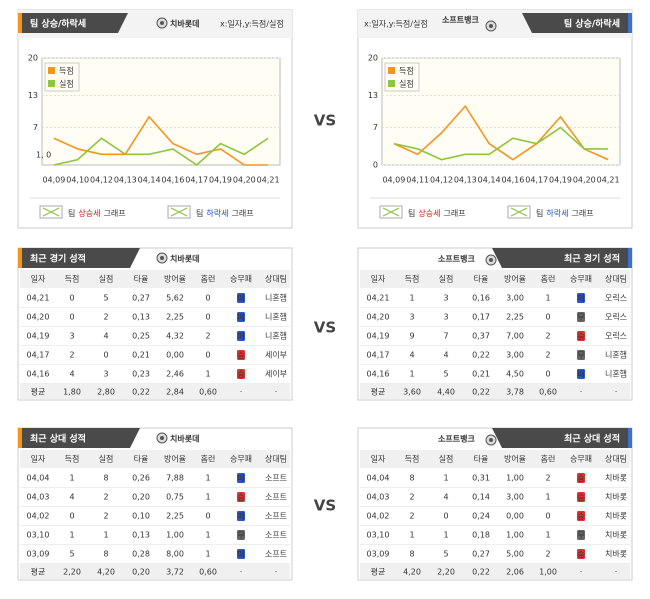 This screenshot has width=650, height=599. Describe the element at coordinates (429, 213) in the screenshot. I see `legend-text-part: 상승세` at that location.